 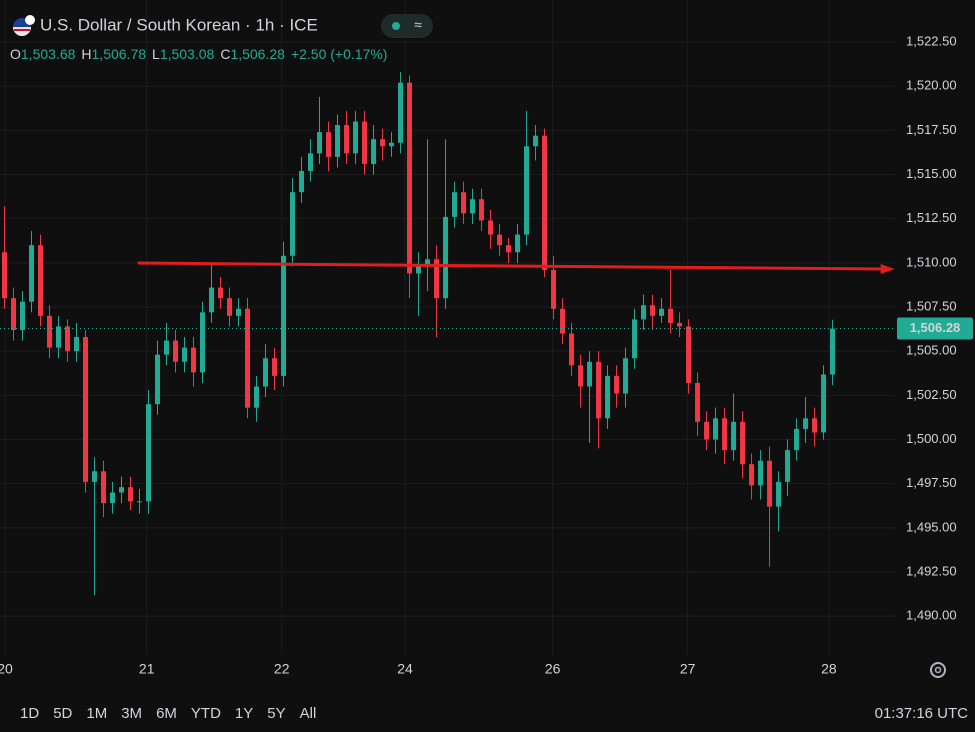 I want to click on range-button: 3M, so click(x=131, y=713).